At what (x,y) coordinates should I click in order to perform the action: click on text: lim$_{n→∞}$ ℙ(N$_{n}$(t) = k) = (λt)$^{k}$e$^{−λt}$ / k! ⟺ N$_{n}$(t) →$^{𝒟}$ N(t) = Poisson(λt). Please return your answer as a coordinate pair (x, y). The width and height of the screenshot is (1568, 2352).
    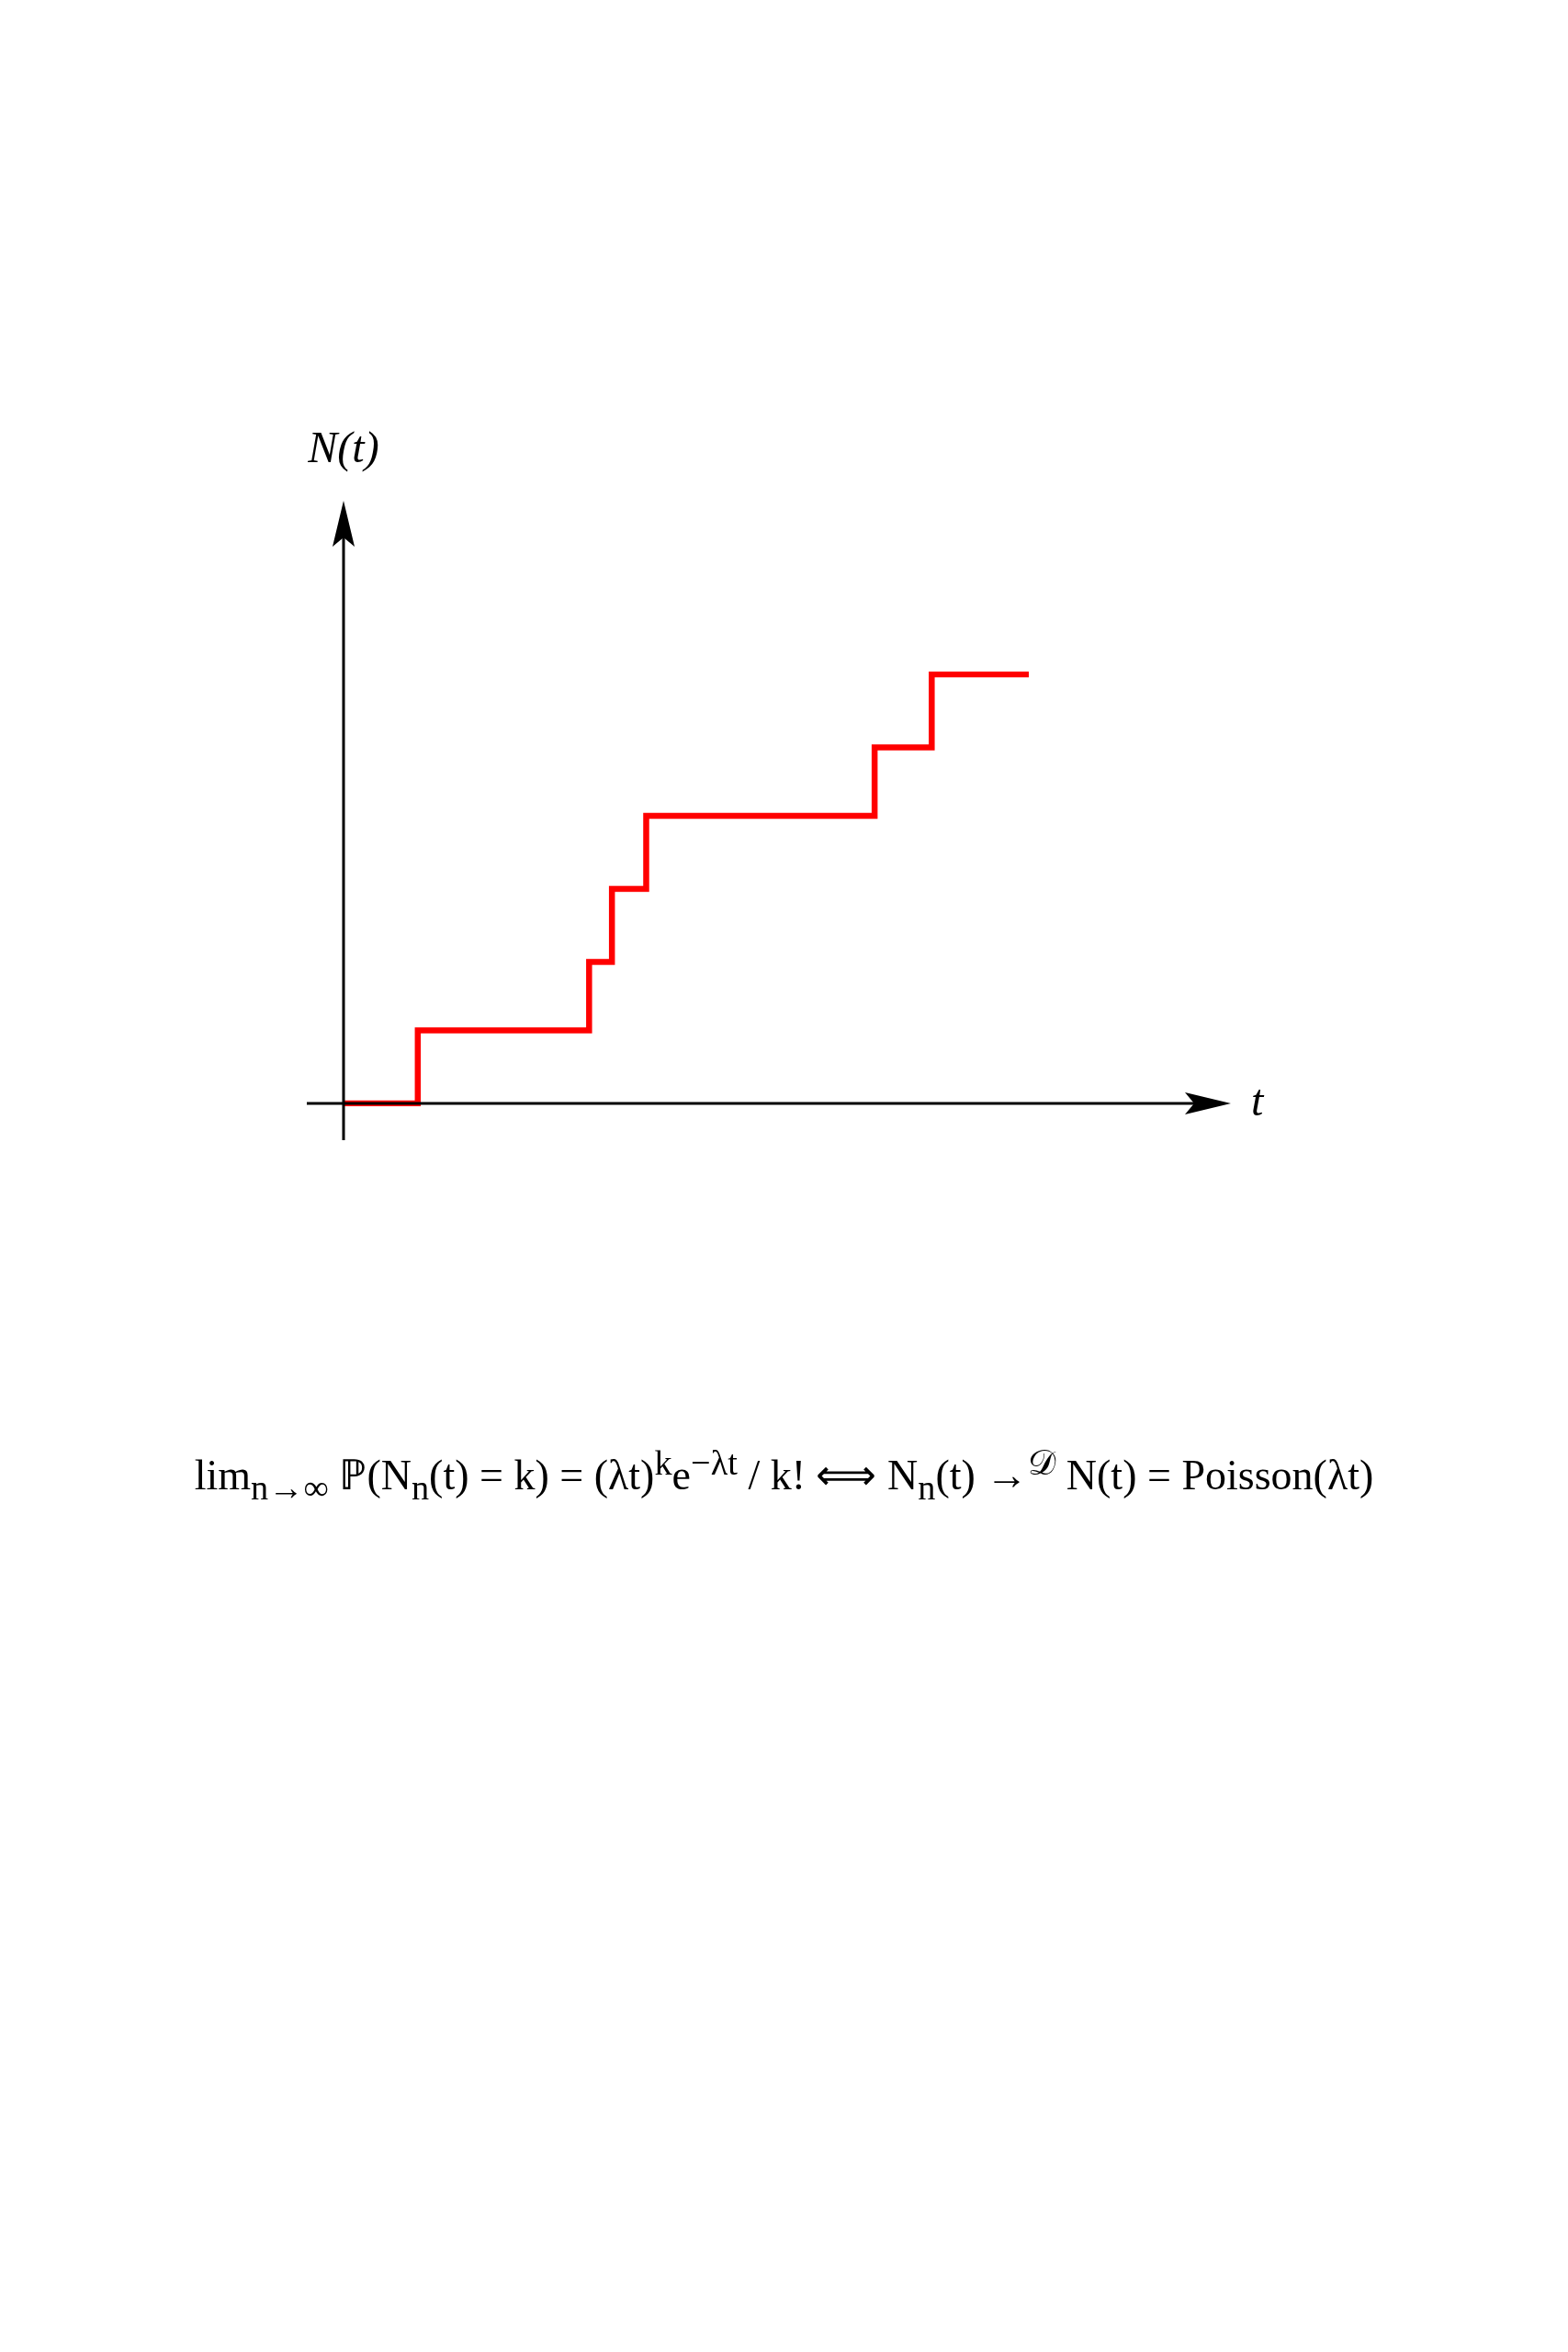
    Looking at the image, I should click on (784, 1475).